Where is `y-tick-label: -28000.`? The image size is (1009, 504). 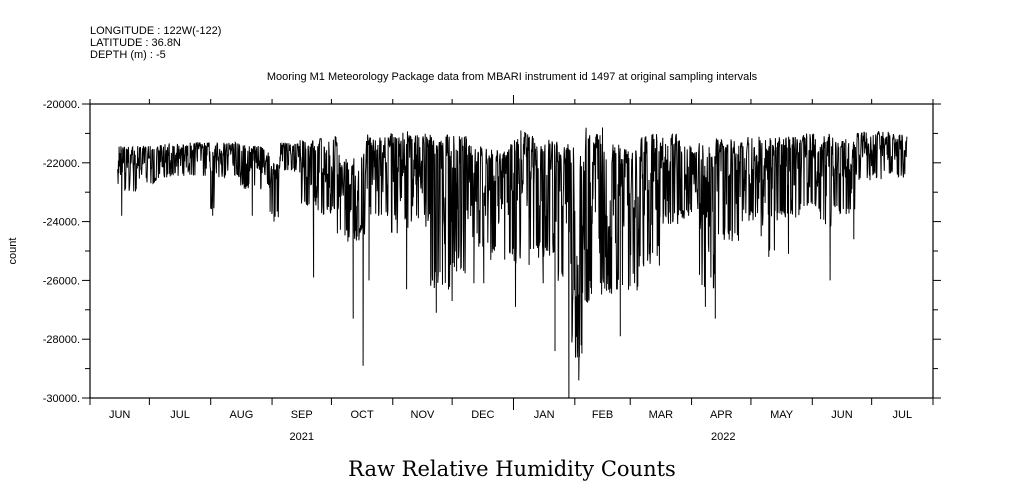 y-tick-label: -28000. is located at coordinates (61, 340).